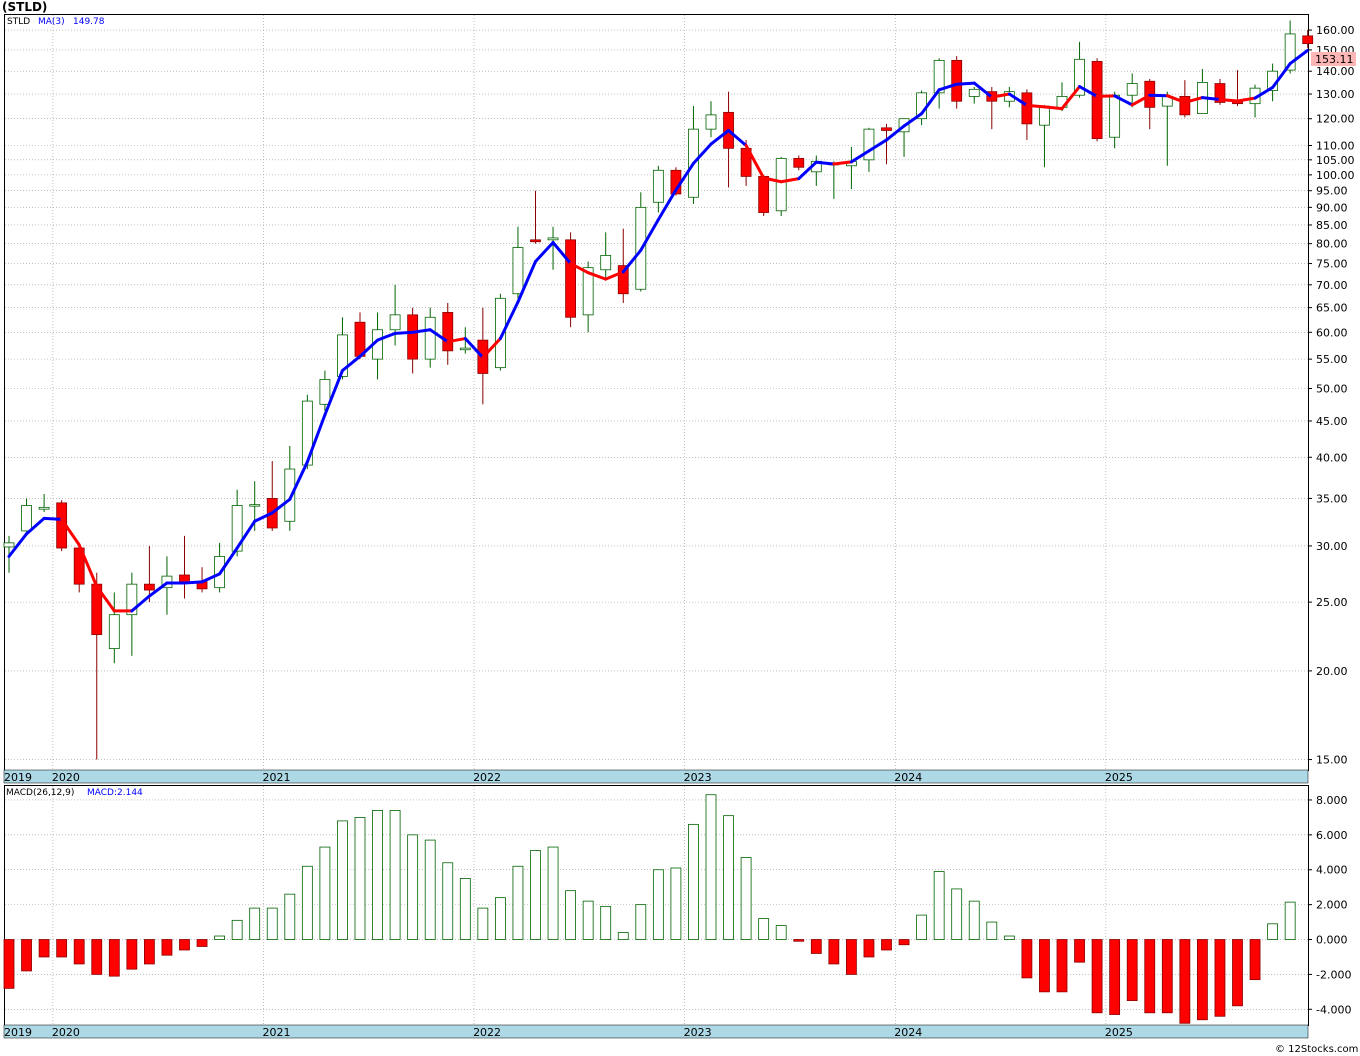  What do you see at coordinates (1332, 308) in the screenshot?
I see `price-tick-label: 65.00` at bounding box center [1332, 308].